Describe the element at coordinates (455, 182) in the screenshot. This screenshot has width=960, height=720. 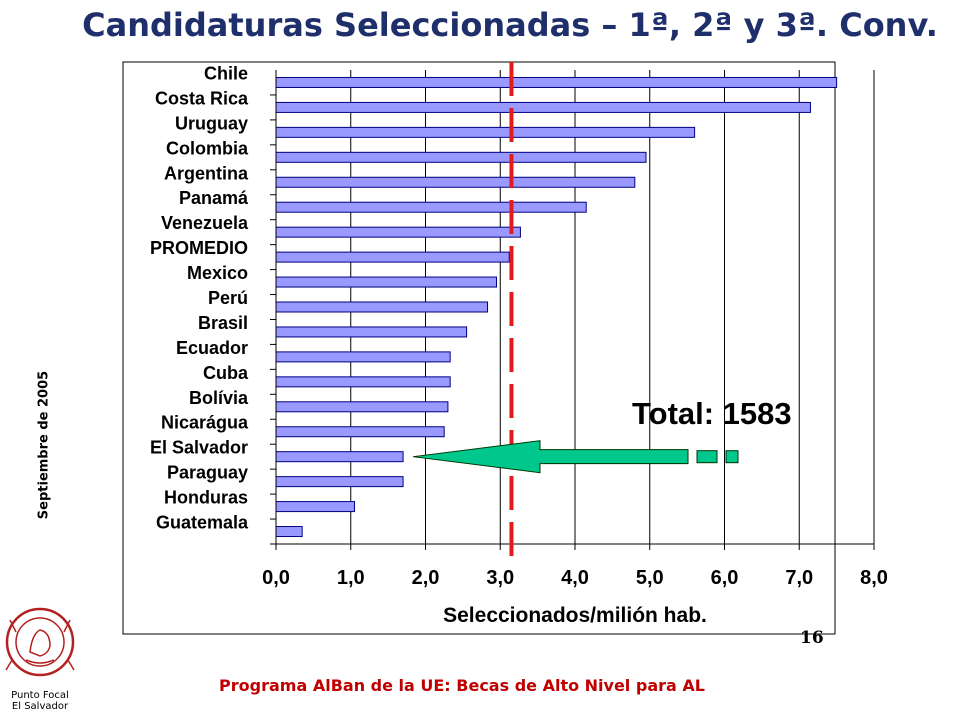
I see `bar-argentina` at that location.